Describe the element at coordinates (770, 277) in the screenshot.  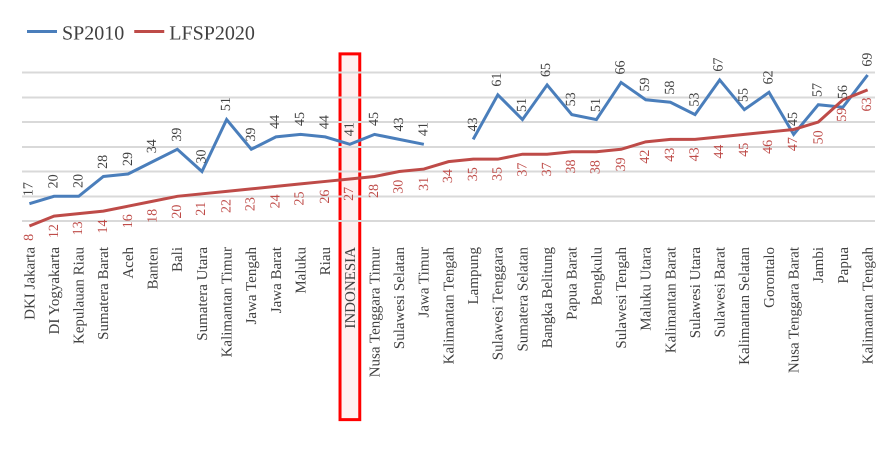
I see `x-tick-label: Gorontalo` at that location.